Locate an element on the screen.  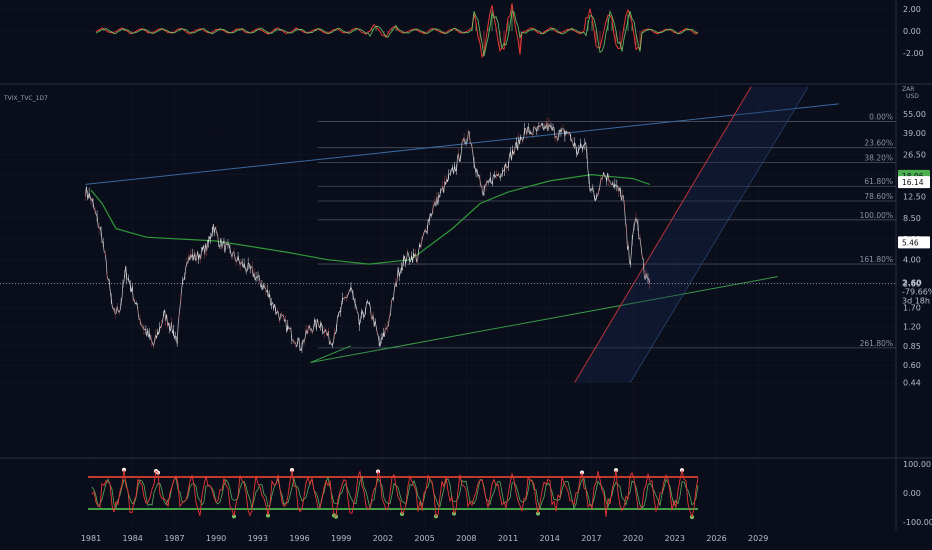
price-tick-label: 0.60 is located at coordinates (912, 365).